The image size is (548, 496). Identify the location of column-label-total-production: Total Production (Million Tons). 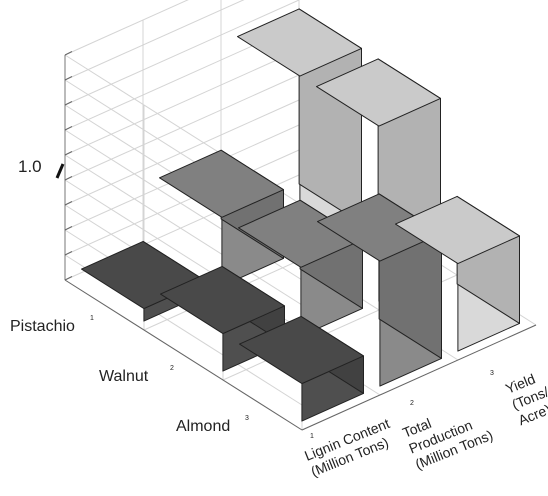
(447, 433).